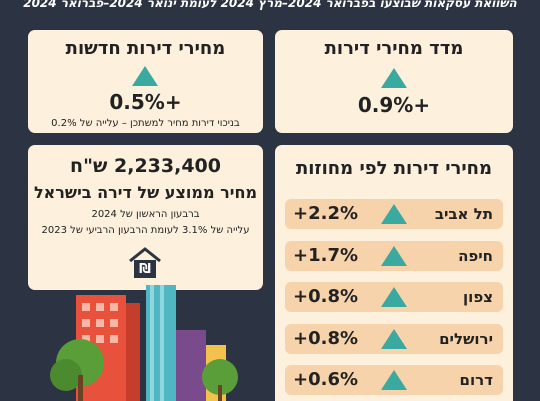 This screenshot has height=401, width=540. Describe the element at coordinates (394, 48) in the screenshot. I see `card-title: מדד מחירי דירות` at that location.